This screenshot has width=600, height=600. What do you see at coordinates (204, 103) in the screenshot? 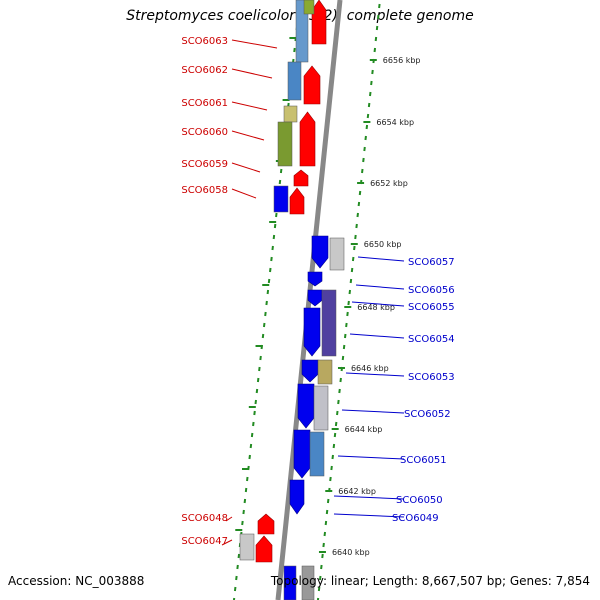
I see `gene-label-forward: SCO6061` at bounding box center [204, 103].